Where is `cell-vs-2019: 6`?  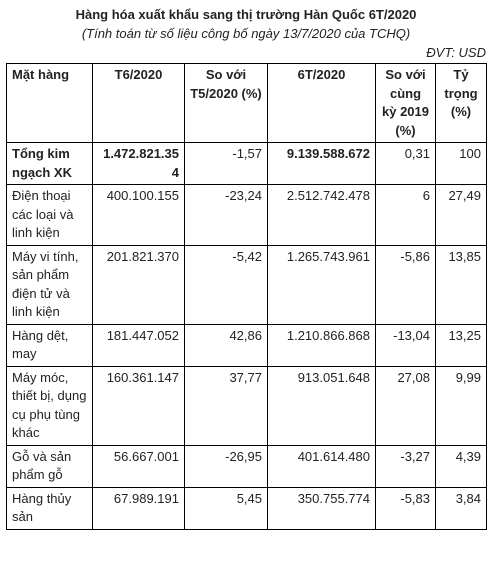
cell-vs-2019: 6 is located at coordinates (405, 215).